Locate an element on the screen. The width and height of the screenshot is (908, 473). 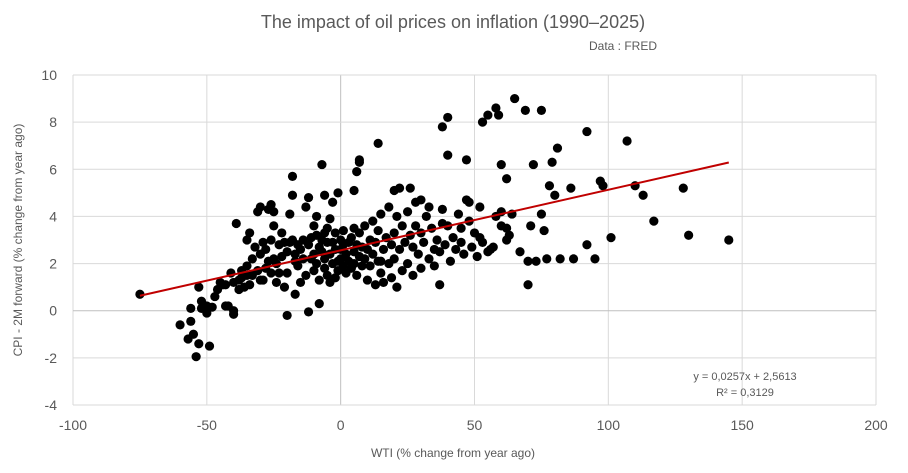
x-axis-label: WTI (% change from year ago) is located at coordinates (453, 453).